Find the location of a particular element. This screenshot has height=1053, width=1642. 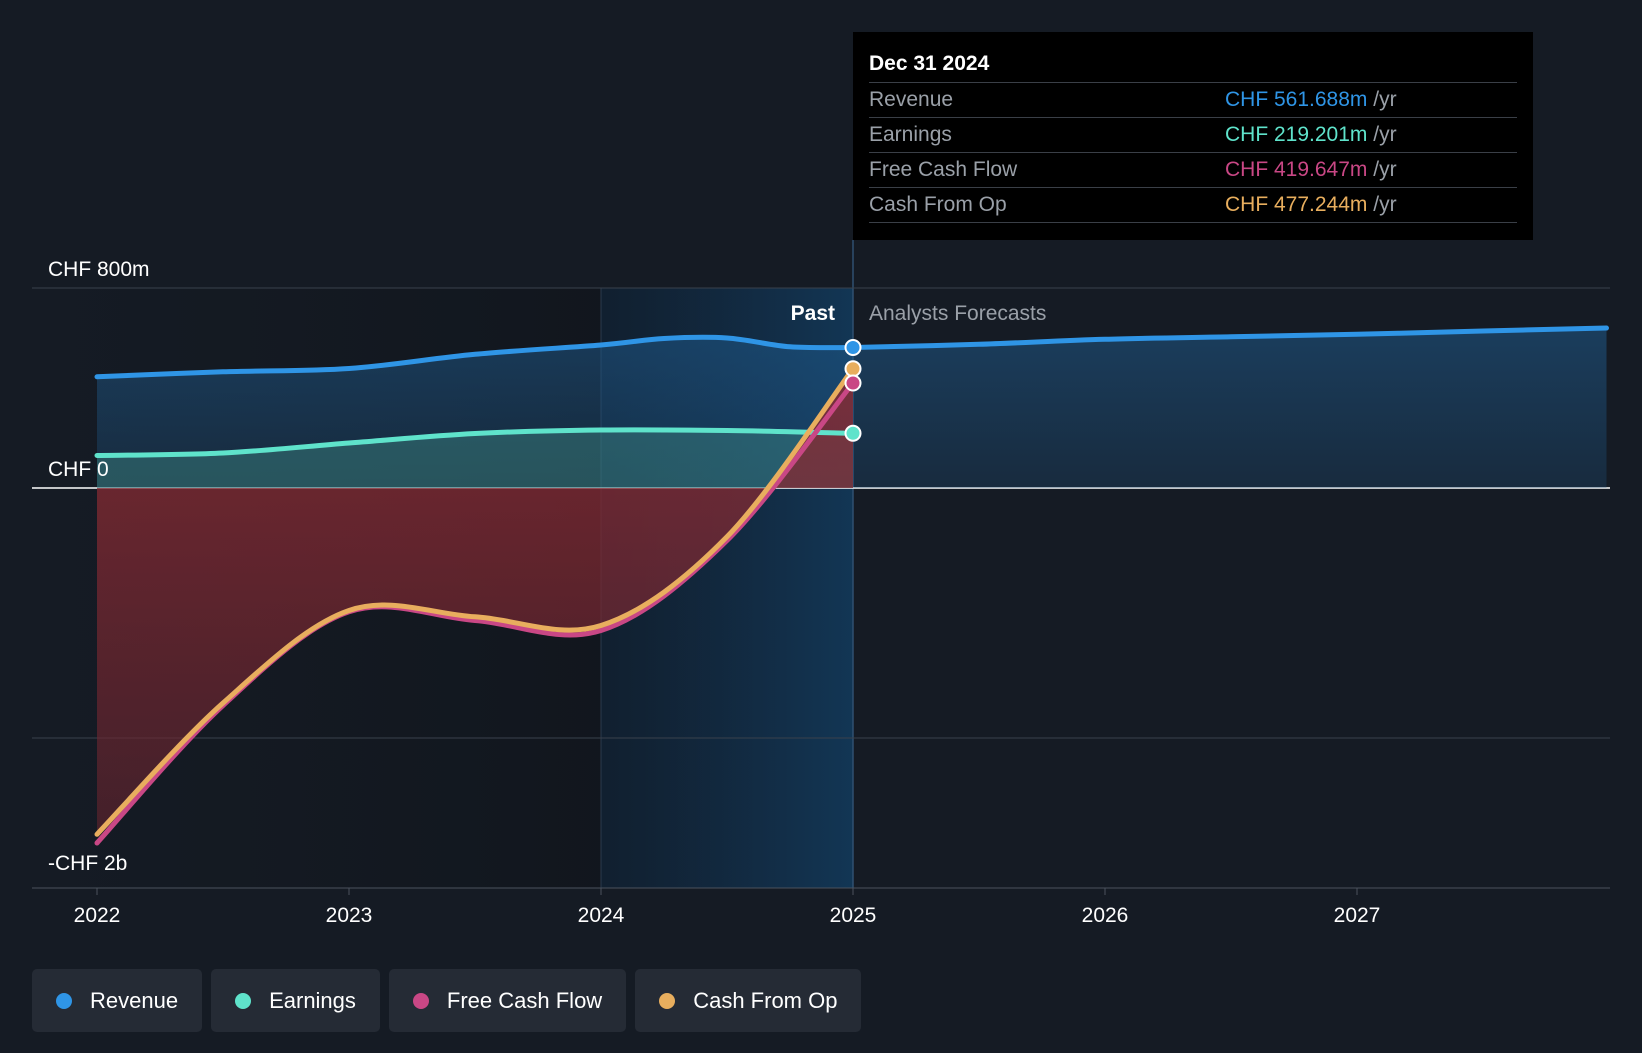

cash-from-op-marker is located at coordinates (853, 369).